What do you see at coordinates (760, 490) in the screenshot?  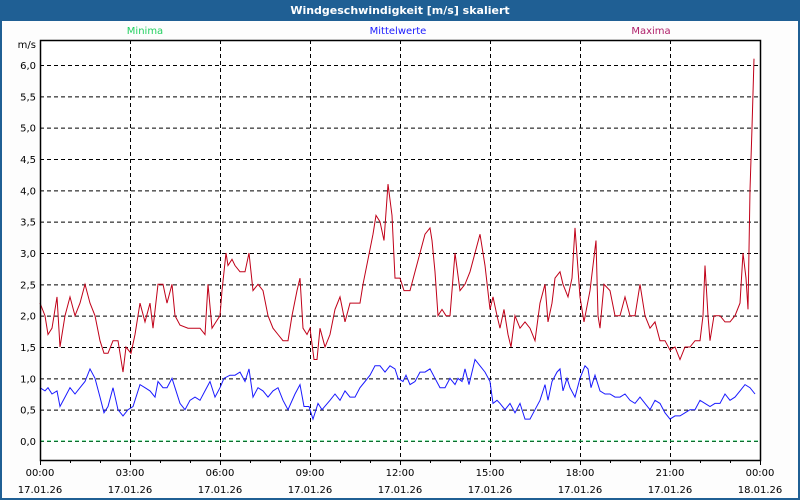 I see `x-tick-date: 18.01.26` at bounding box center [760, 490].